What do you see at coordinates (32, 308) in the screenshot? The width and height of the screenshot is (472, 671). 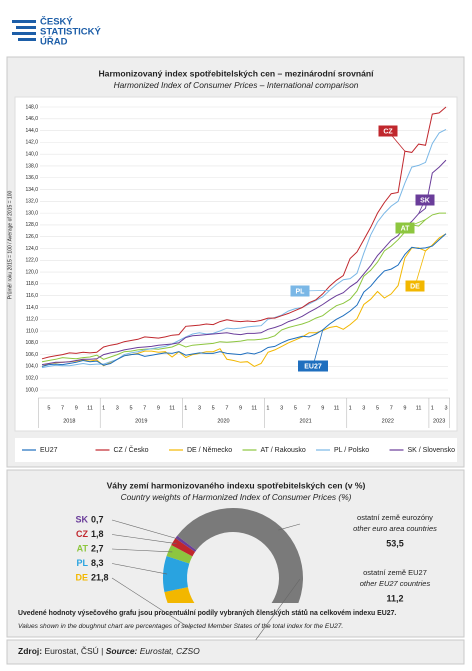 I see `y-tick-label: 114,0` at bounding box center [32, 308].